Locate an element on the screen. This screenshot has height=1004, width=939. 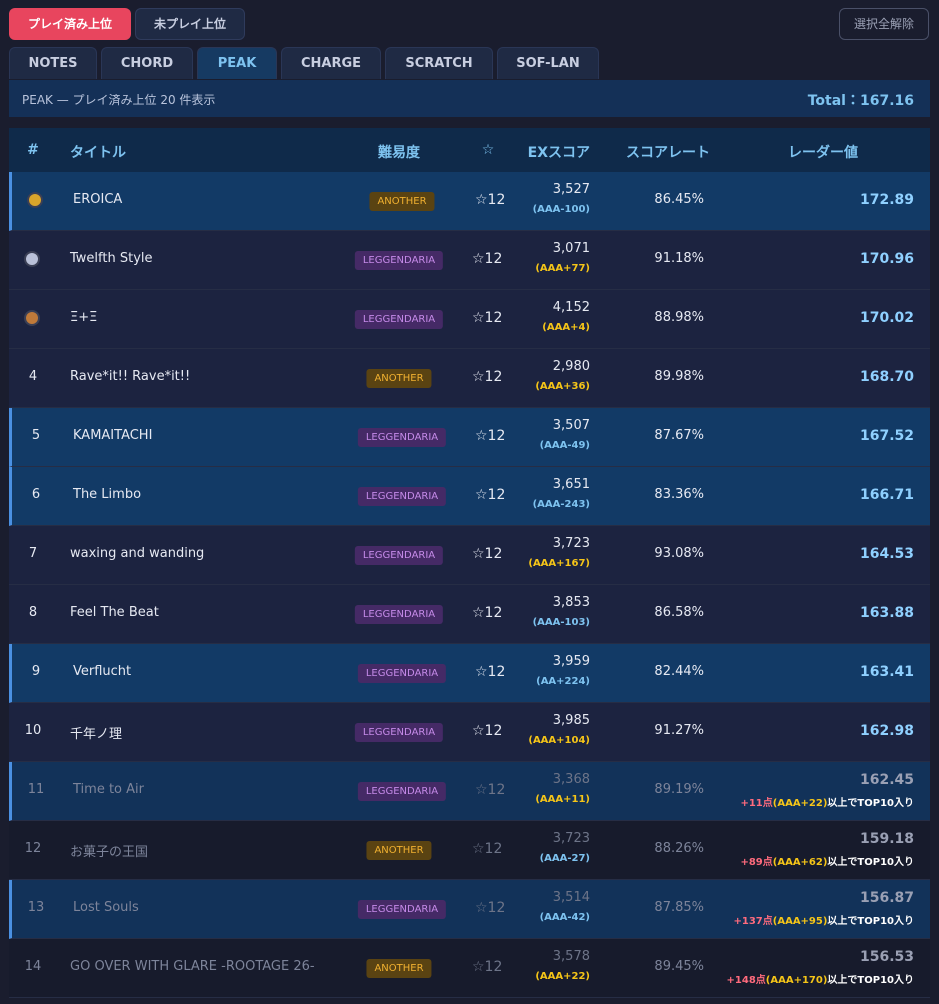
score-rate: 83.36% is located at coordinates (679, 494).